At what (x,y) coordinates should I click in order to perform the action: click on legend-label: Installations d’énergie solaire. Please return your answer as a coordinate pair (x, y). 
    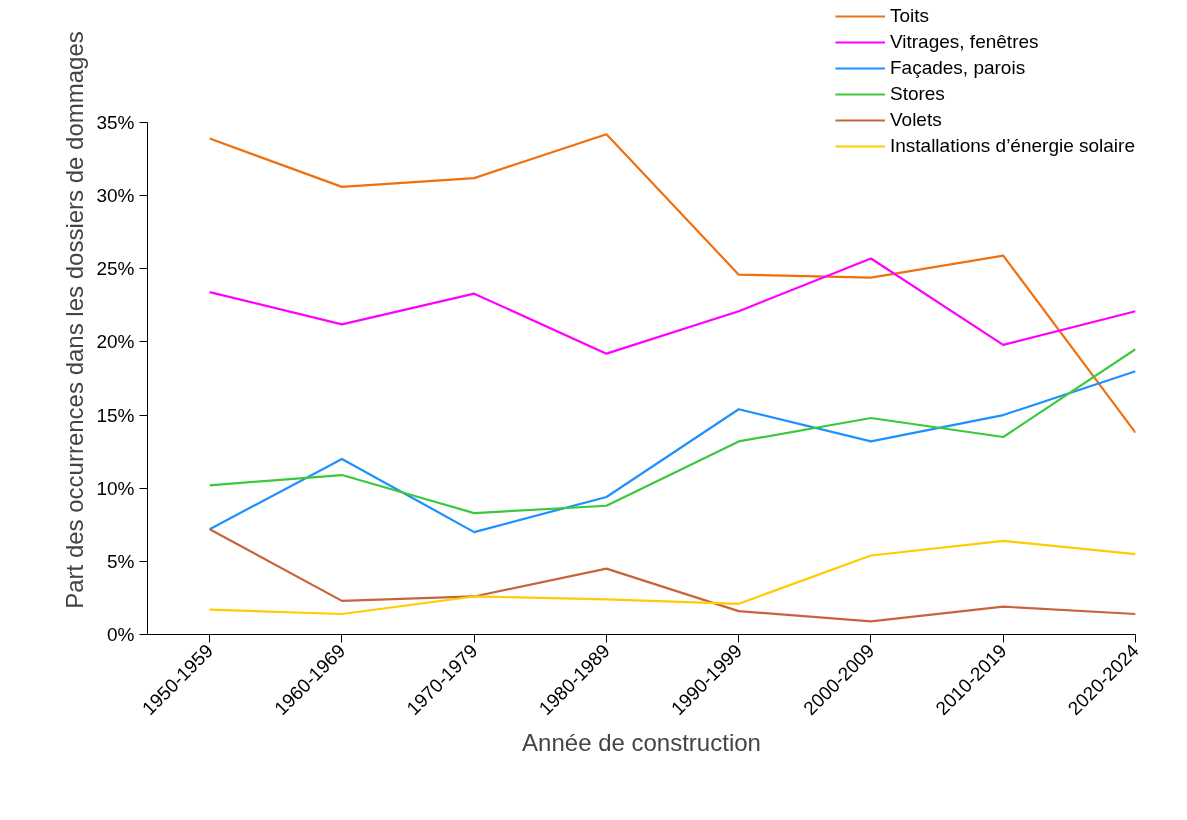
    Looking at the image, I should click on (1012, 146).